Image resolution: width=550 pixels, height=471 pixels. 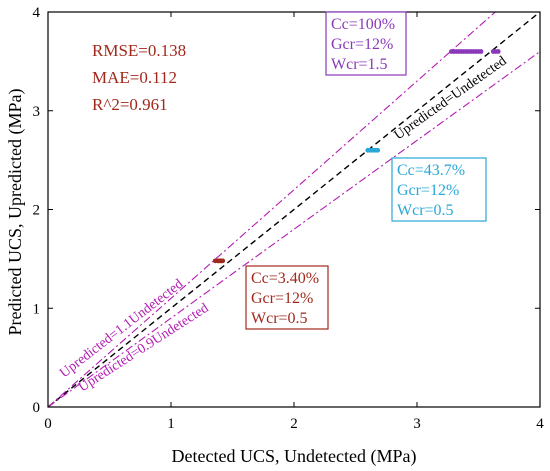 I want to click on annotation-cc-43-7-box, so click(x=439, y=189).